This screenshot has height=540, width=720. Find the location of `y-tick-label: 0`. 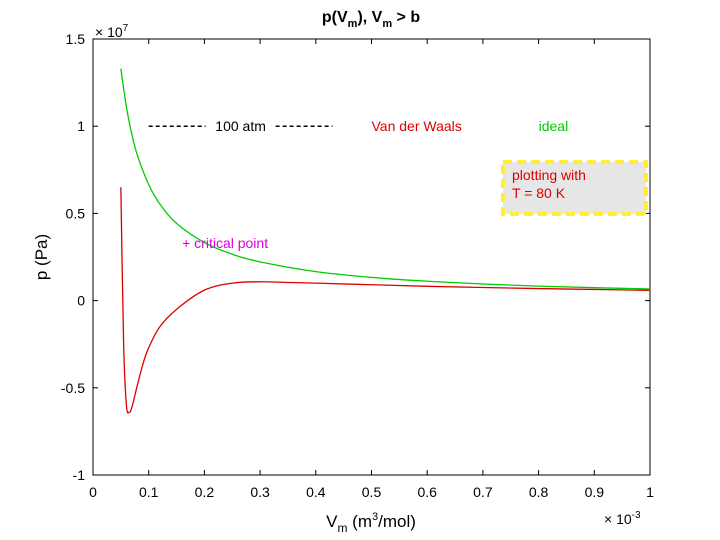

y-tick-label: 0 is located at coordinates (81, 301).